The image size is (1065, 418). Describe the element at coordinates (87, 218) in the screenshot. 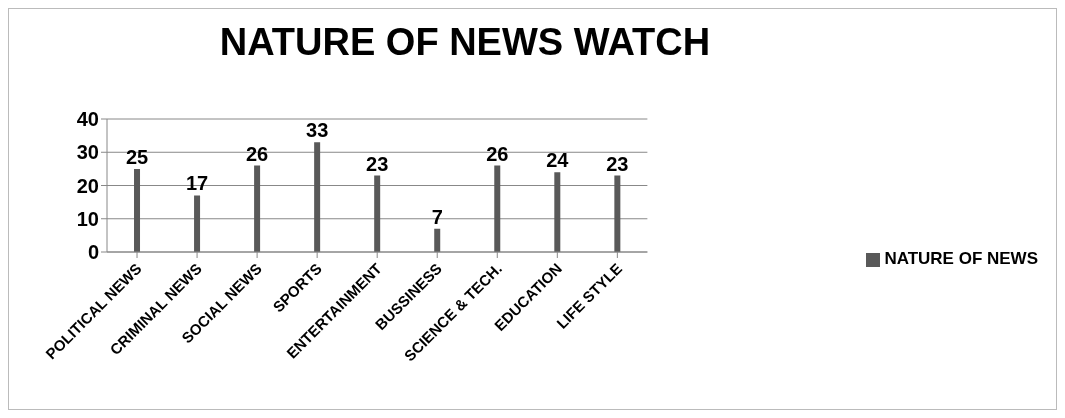

I see `y-tick-label: 10` at that location.